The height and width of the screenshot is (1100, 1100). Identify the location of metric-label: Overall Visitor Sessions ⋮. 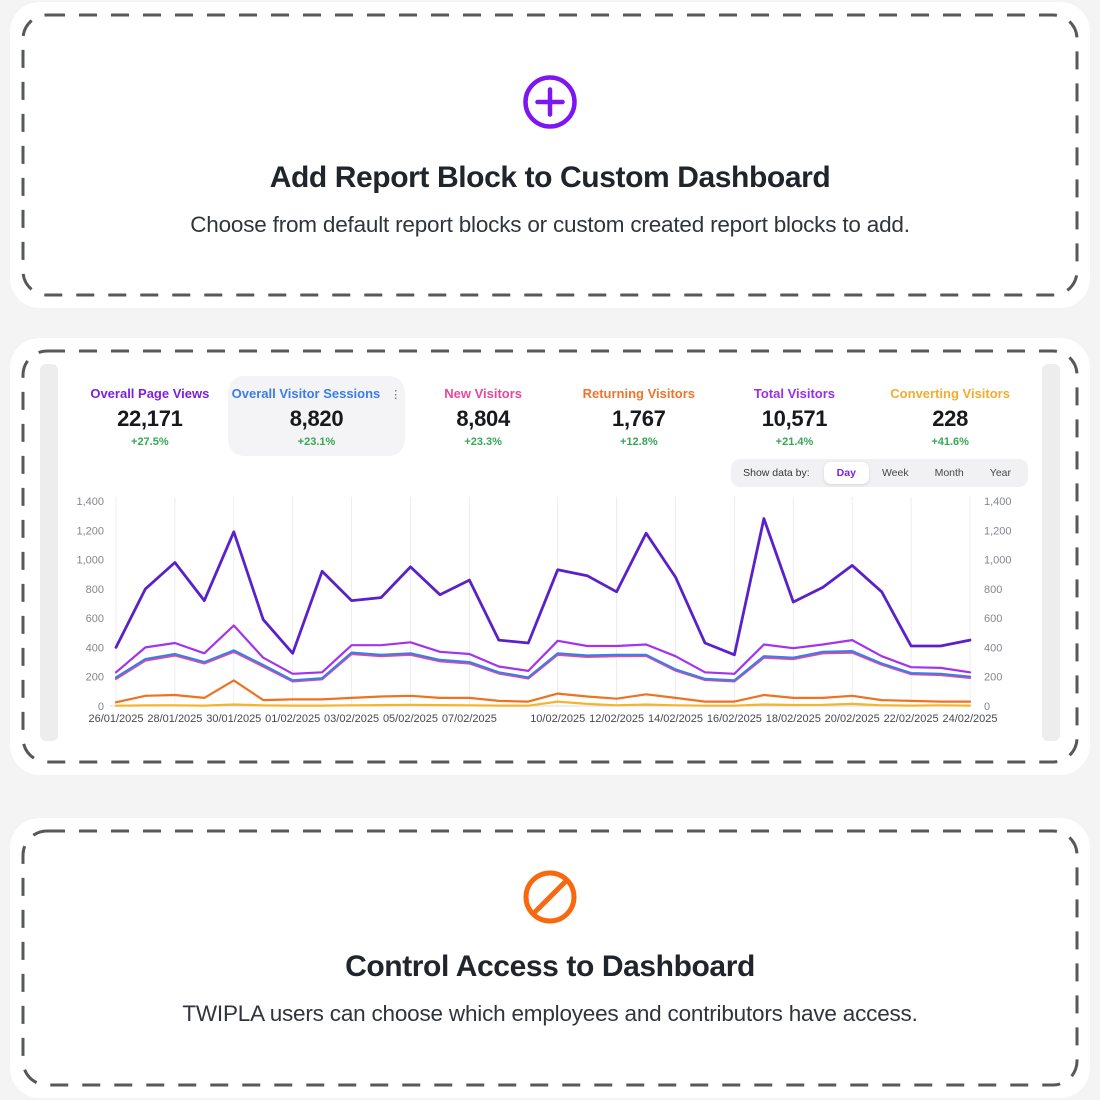
(316, 393).